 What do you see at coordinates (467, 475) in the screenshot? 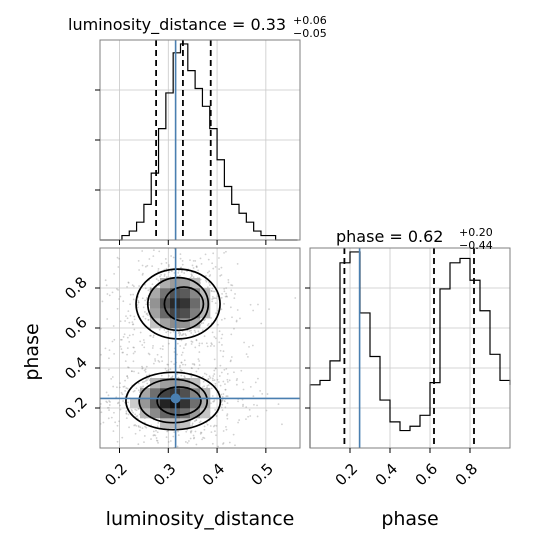
I see `phase-x-tick-label: 0.8` at bounding box center [467, 475].